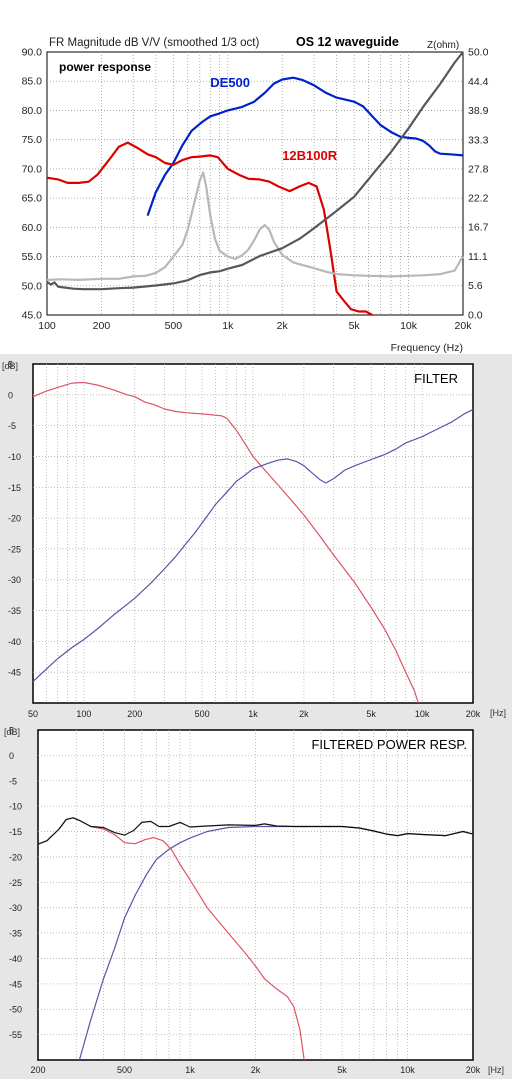 This screenshot has width=512, height=1079. Describe the element at coordinates (32, 228) in the screenshot. I see `y-tick-label: 60.0` at that location.